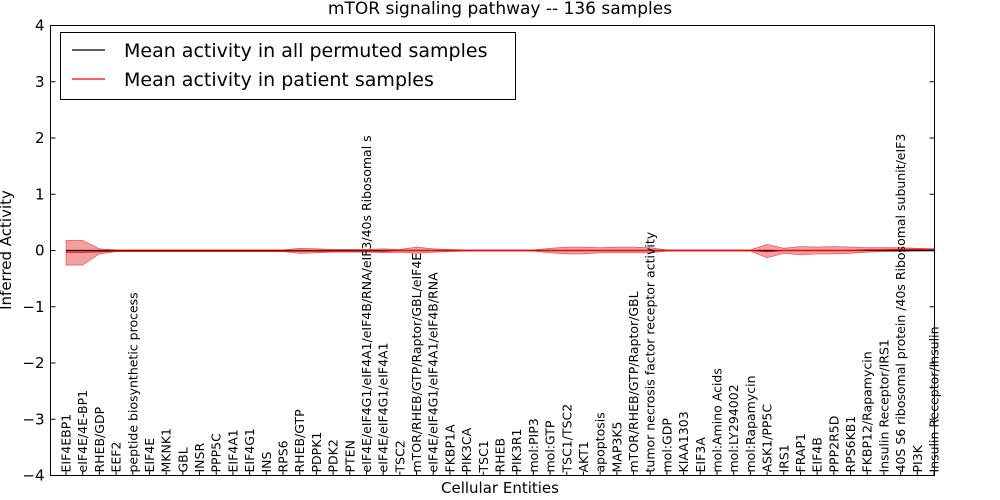 The width and height of the screenshot is (1000, 500). I want to click on x-category-label: PDK2, so click(333, 455).